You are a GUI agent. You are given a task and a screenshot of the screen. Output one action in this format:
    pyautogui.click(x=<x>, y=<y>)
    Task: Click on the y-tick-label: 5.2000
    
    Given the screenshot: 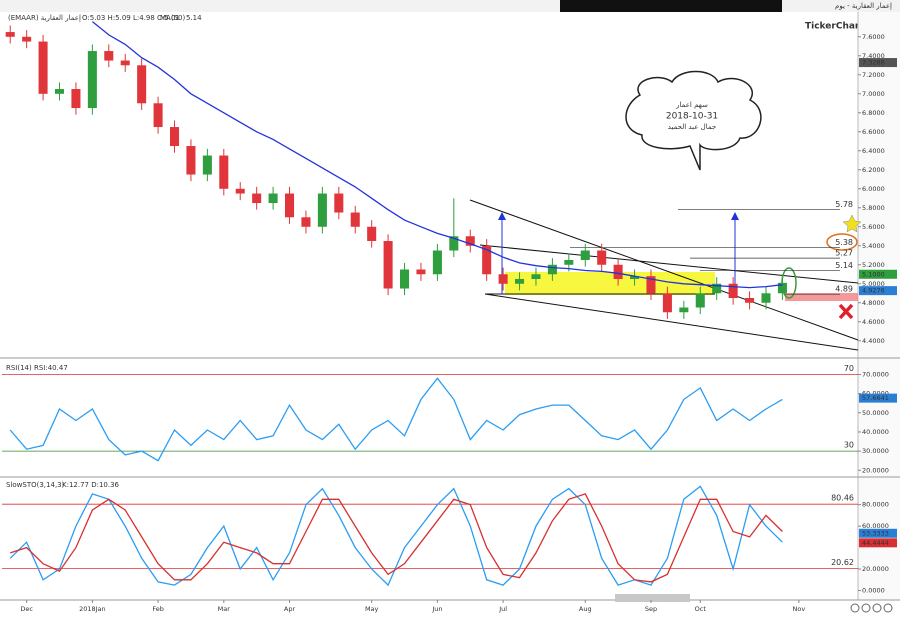 What is the action you would take?
    pyautogui.click(x=873, y=265)
    